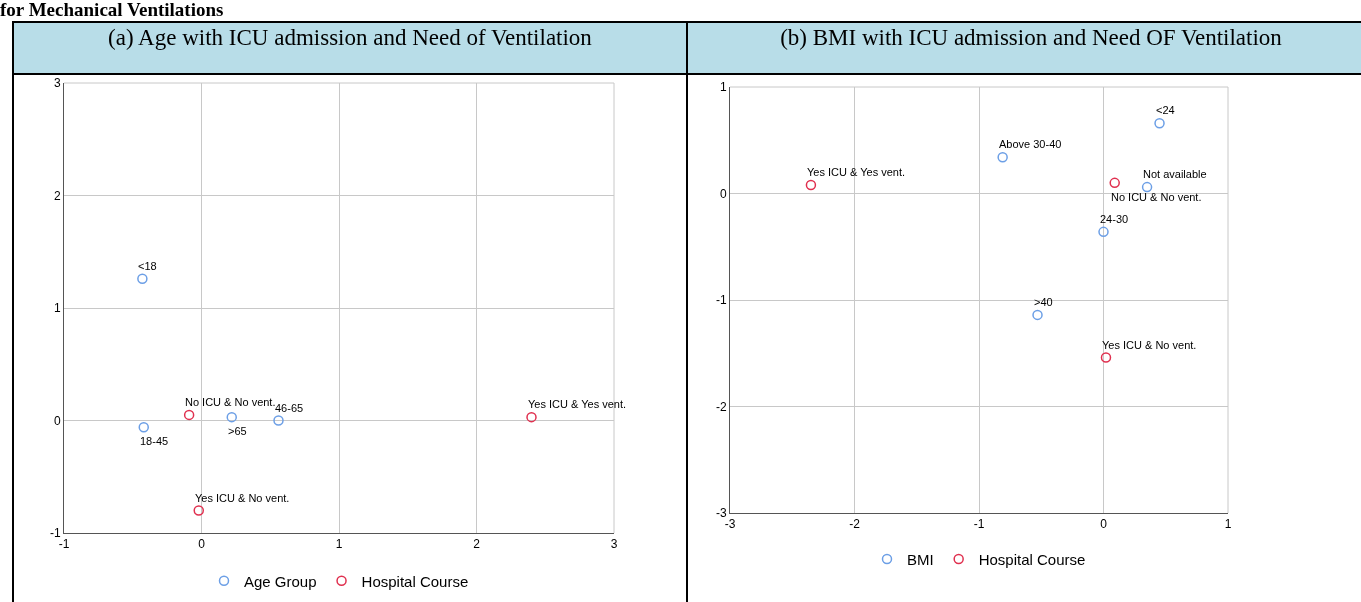  I want to click on annotation: 18-45, so click(154, 441).